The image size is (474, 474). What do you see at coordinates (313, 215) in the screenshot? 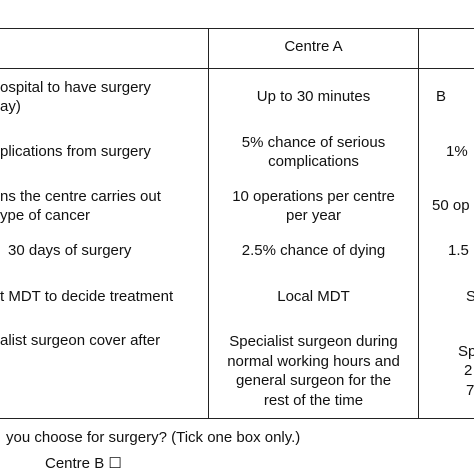
I see `cell-line: per year` at bounding box center [313, 215].